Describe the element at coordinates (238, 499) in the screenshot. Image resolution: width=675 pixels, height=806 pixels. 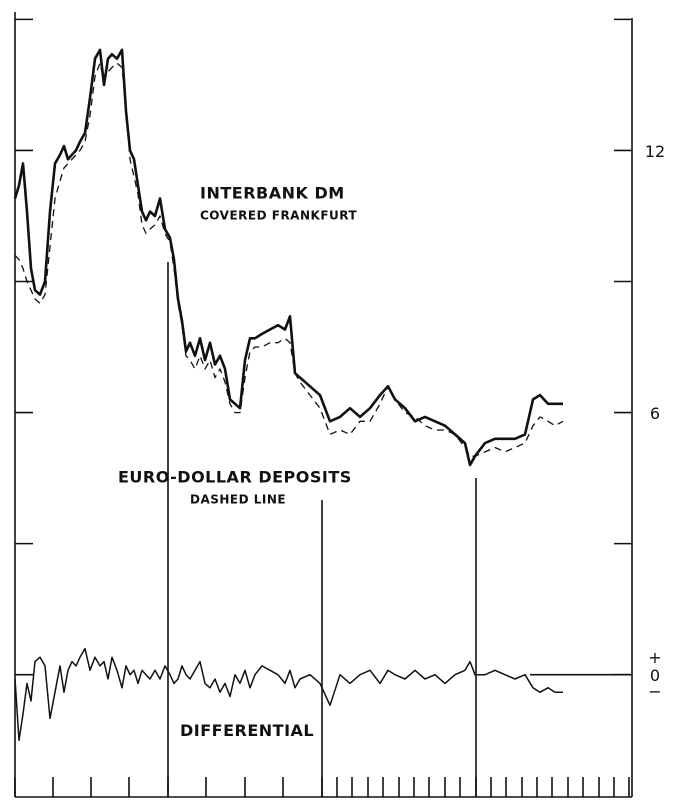
I see `annotation: DASHED LINE` at that location.